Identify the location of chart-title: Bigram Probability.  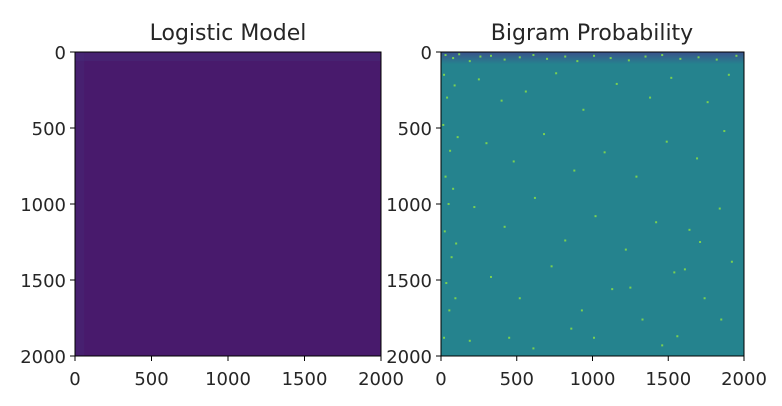
(592, 33).